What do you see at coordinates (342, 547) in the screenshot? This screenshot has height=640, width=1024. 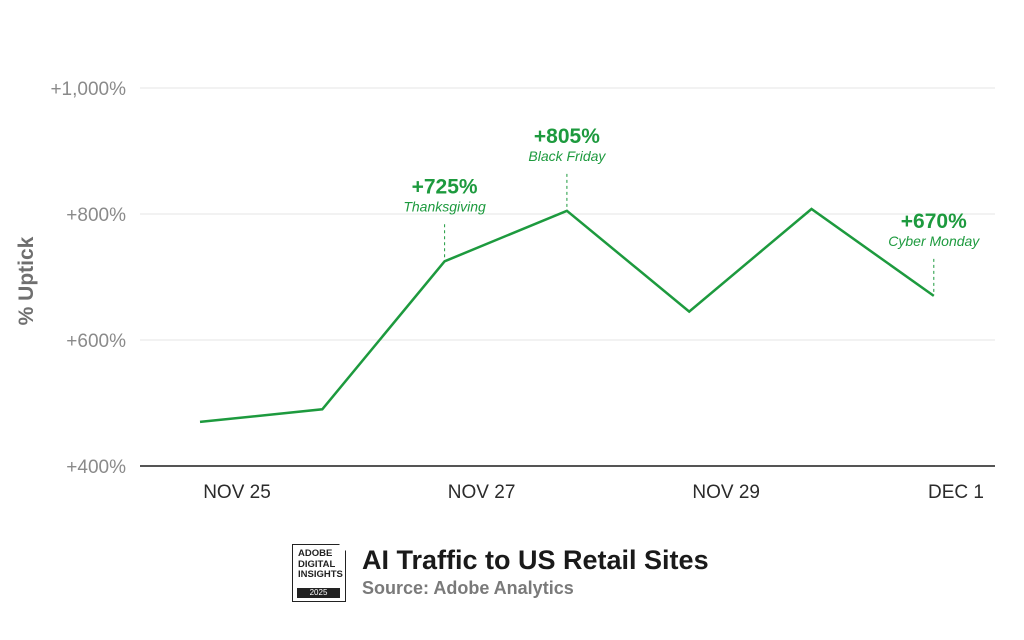 I see `badge-folded-corner` at bounding box center [342, 547].